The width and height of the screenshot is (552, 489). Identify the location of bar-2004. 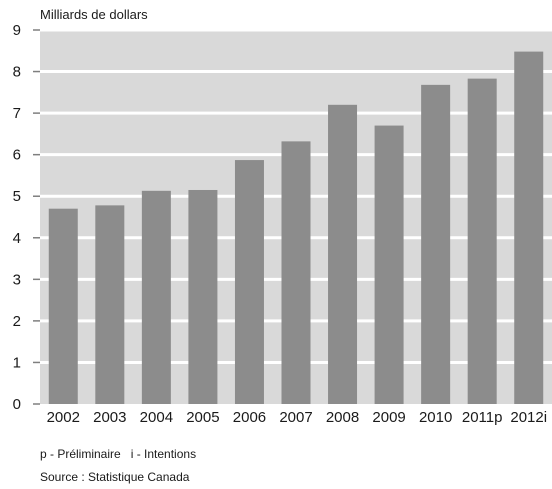
(156, 297).